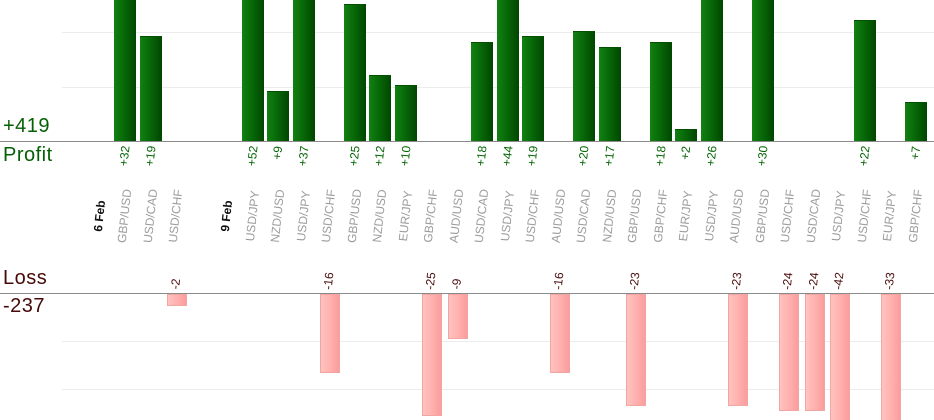  What do you see at coordinates (838, 280) in the screenshot?
I see `loss-value-label: -42` at bounding box center [838, 280].